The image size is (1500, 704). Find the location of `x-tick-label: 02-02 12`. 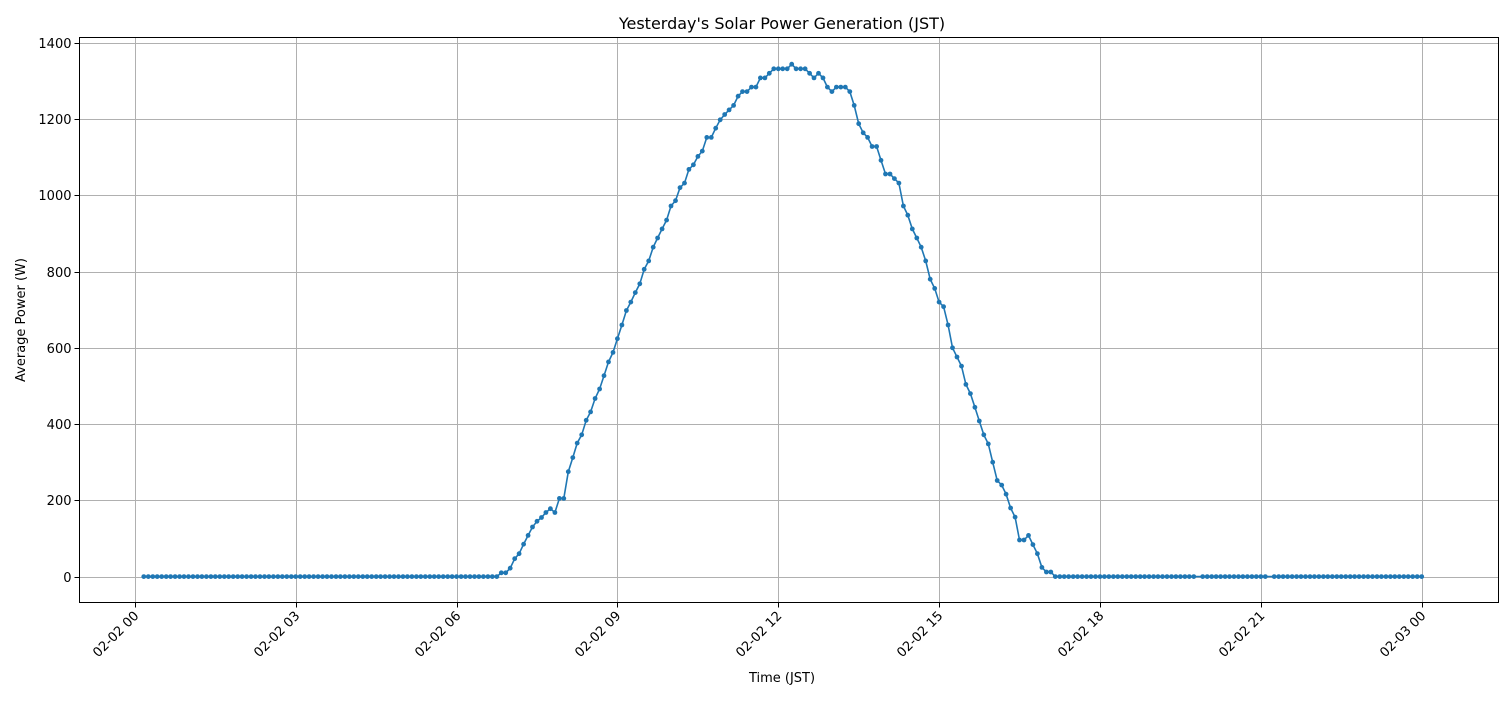

x-tick-label: 02-02 12 is located at coordinates (759, 635).